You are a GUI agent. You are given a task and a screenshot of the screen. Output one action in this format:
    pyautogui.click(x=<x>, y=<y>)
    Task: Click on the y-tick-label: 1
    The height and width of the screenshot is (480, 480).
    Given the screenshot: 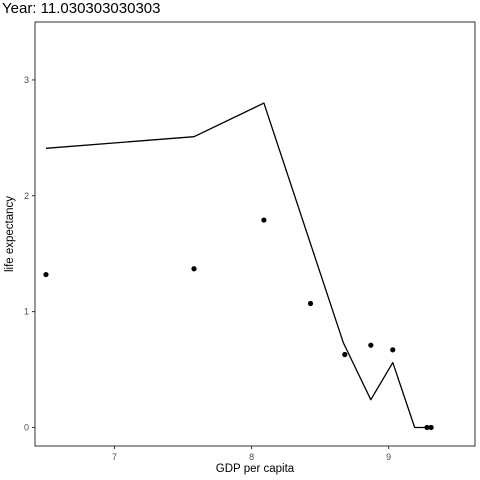 What is the action you would take?
    pyautogui.click(x=26, y=312)
    